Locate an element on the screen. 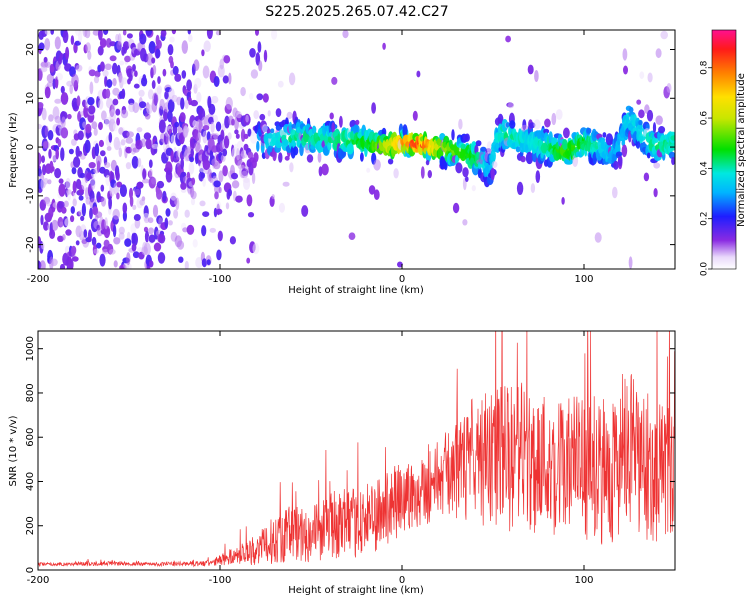  spectrogram-x-label: Height of straight line (km) is located at coordinates (356, 290).